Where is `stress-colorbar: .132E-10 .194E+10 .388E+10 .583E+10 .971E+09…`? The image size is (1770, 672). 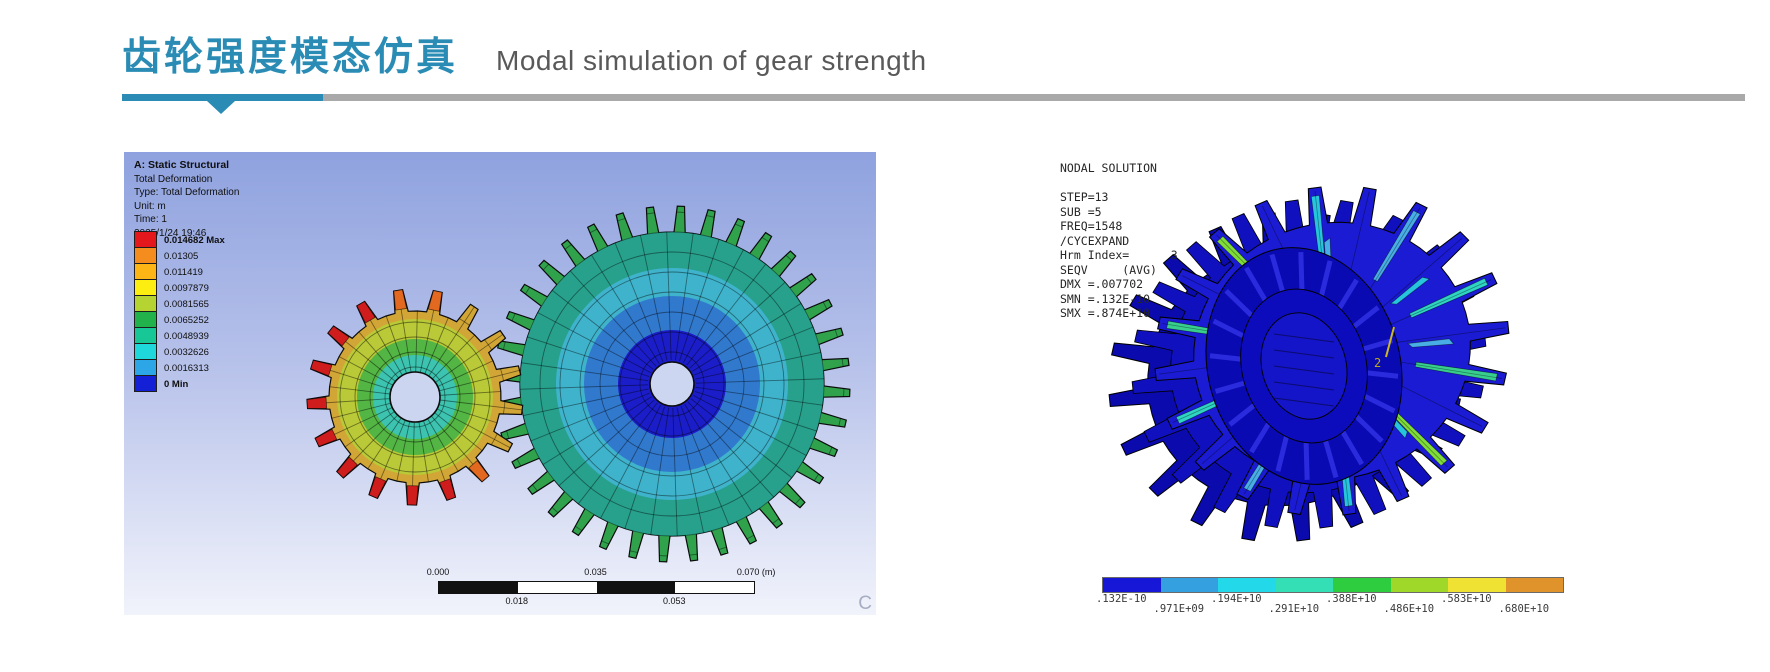
stress-colorbar: .132E-10 .194E+10 .388E+10 .583E+10 .971E+09… is located at coordinates (1330, 596).